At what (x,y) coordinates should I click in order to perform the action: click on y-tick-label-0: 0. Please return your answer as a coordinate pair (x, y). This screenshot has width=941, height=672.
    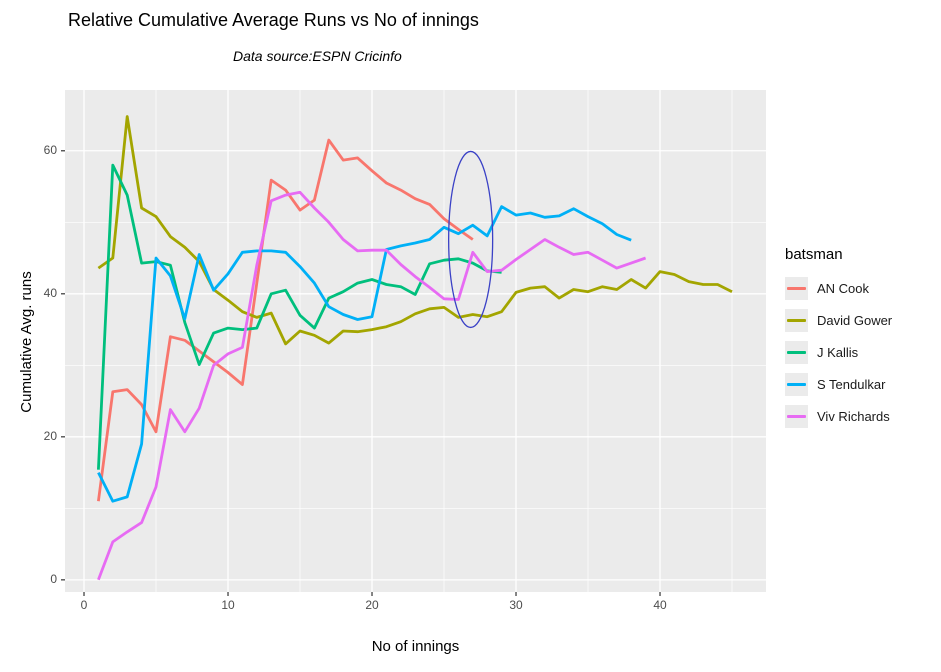
    Looking at the image, I should click on (53, 578).